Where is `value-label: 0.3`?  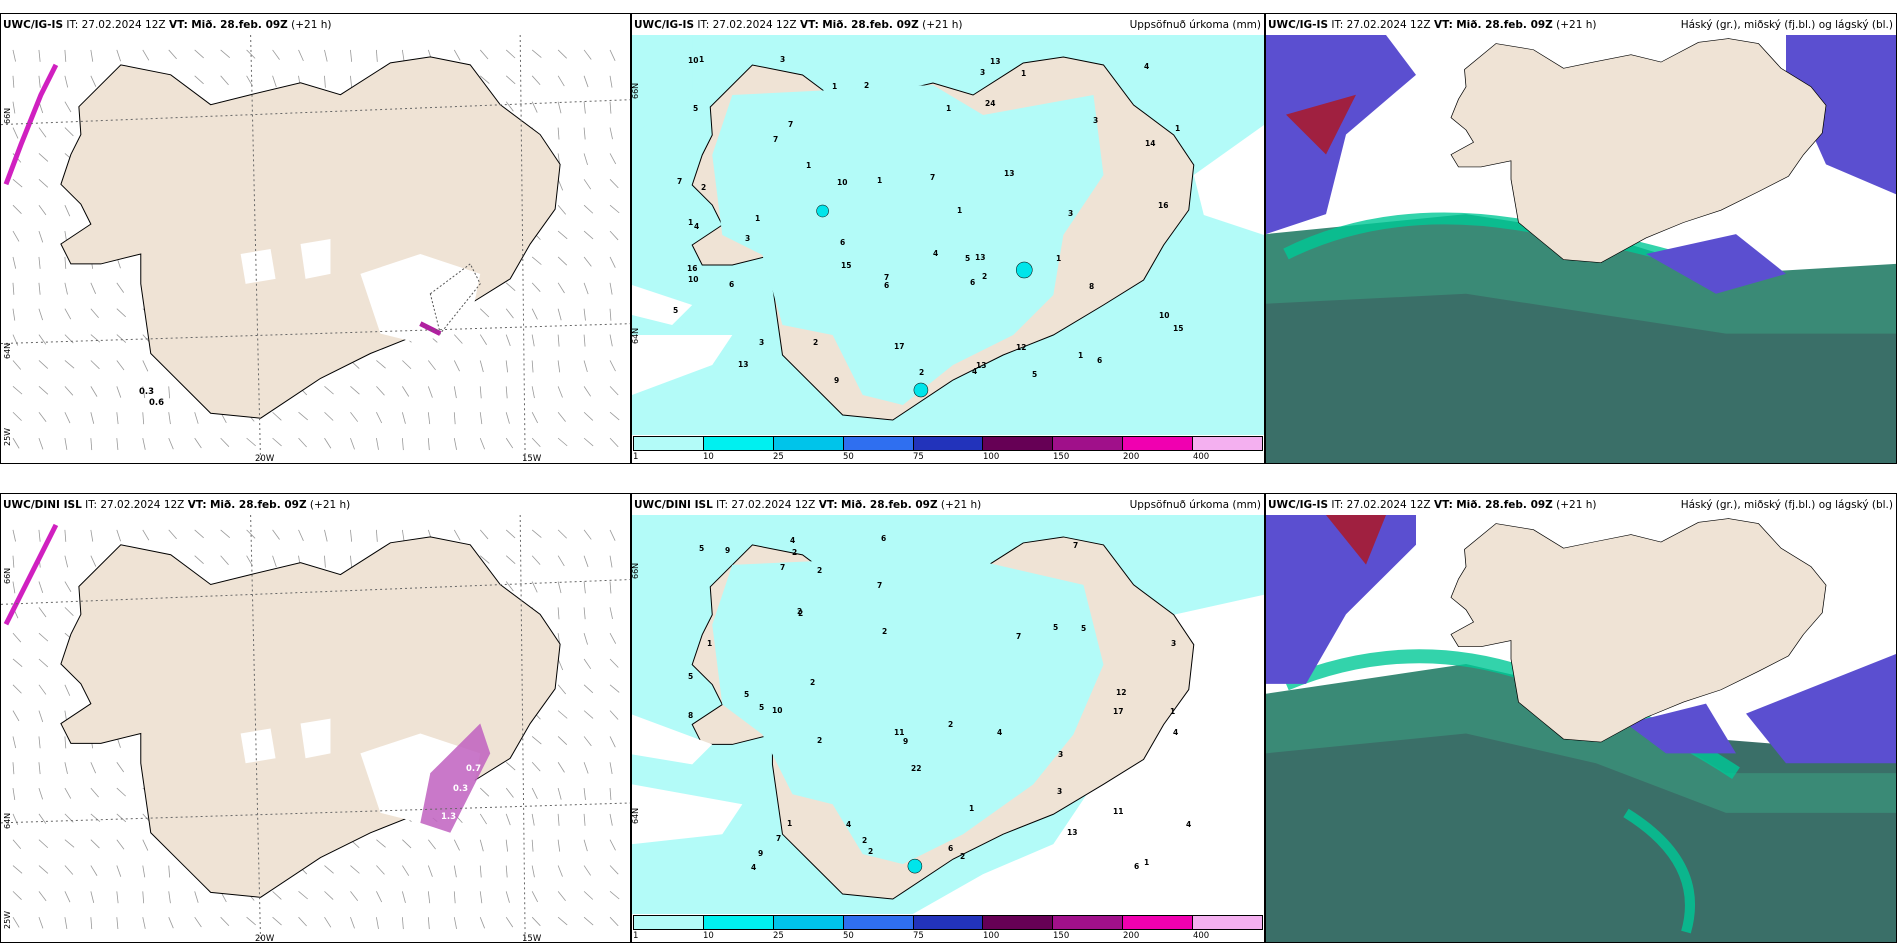 value-label: 0.3 is located at coordinates (461, 789).